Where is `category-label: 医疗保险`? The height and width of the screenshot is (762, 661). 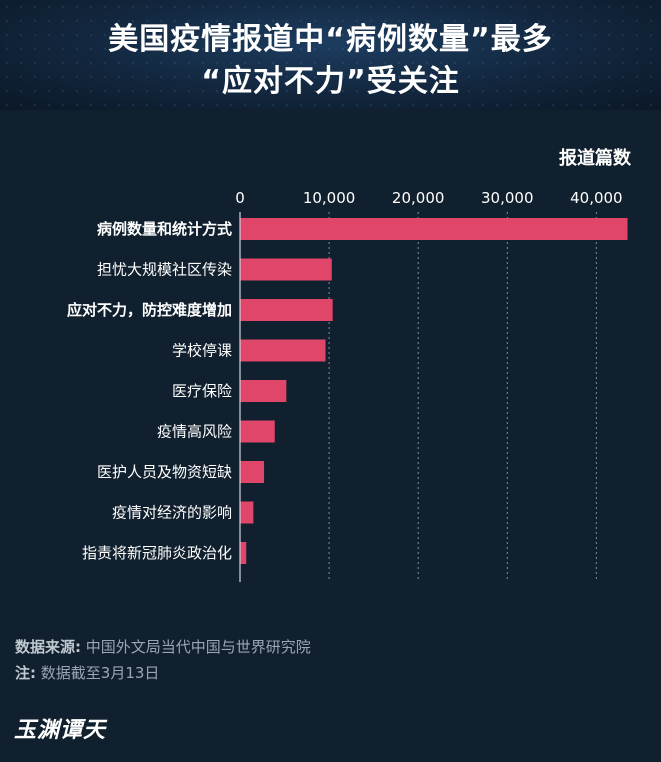
category-label: 医疗保险 is located at coordinates (202, 391).